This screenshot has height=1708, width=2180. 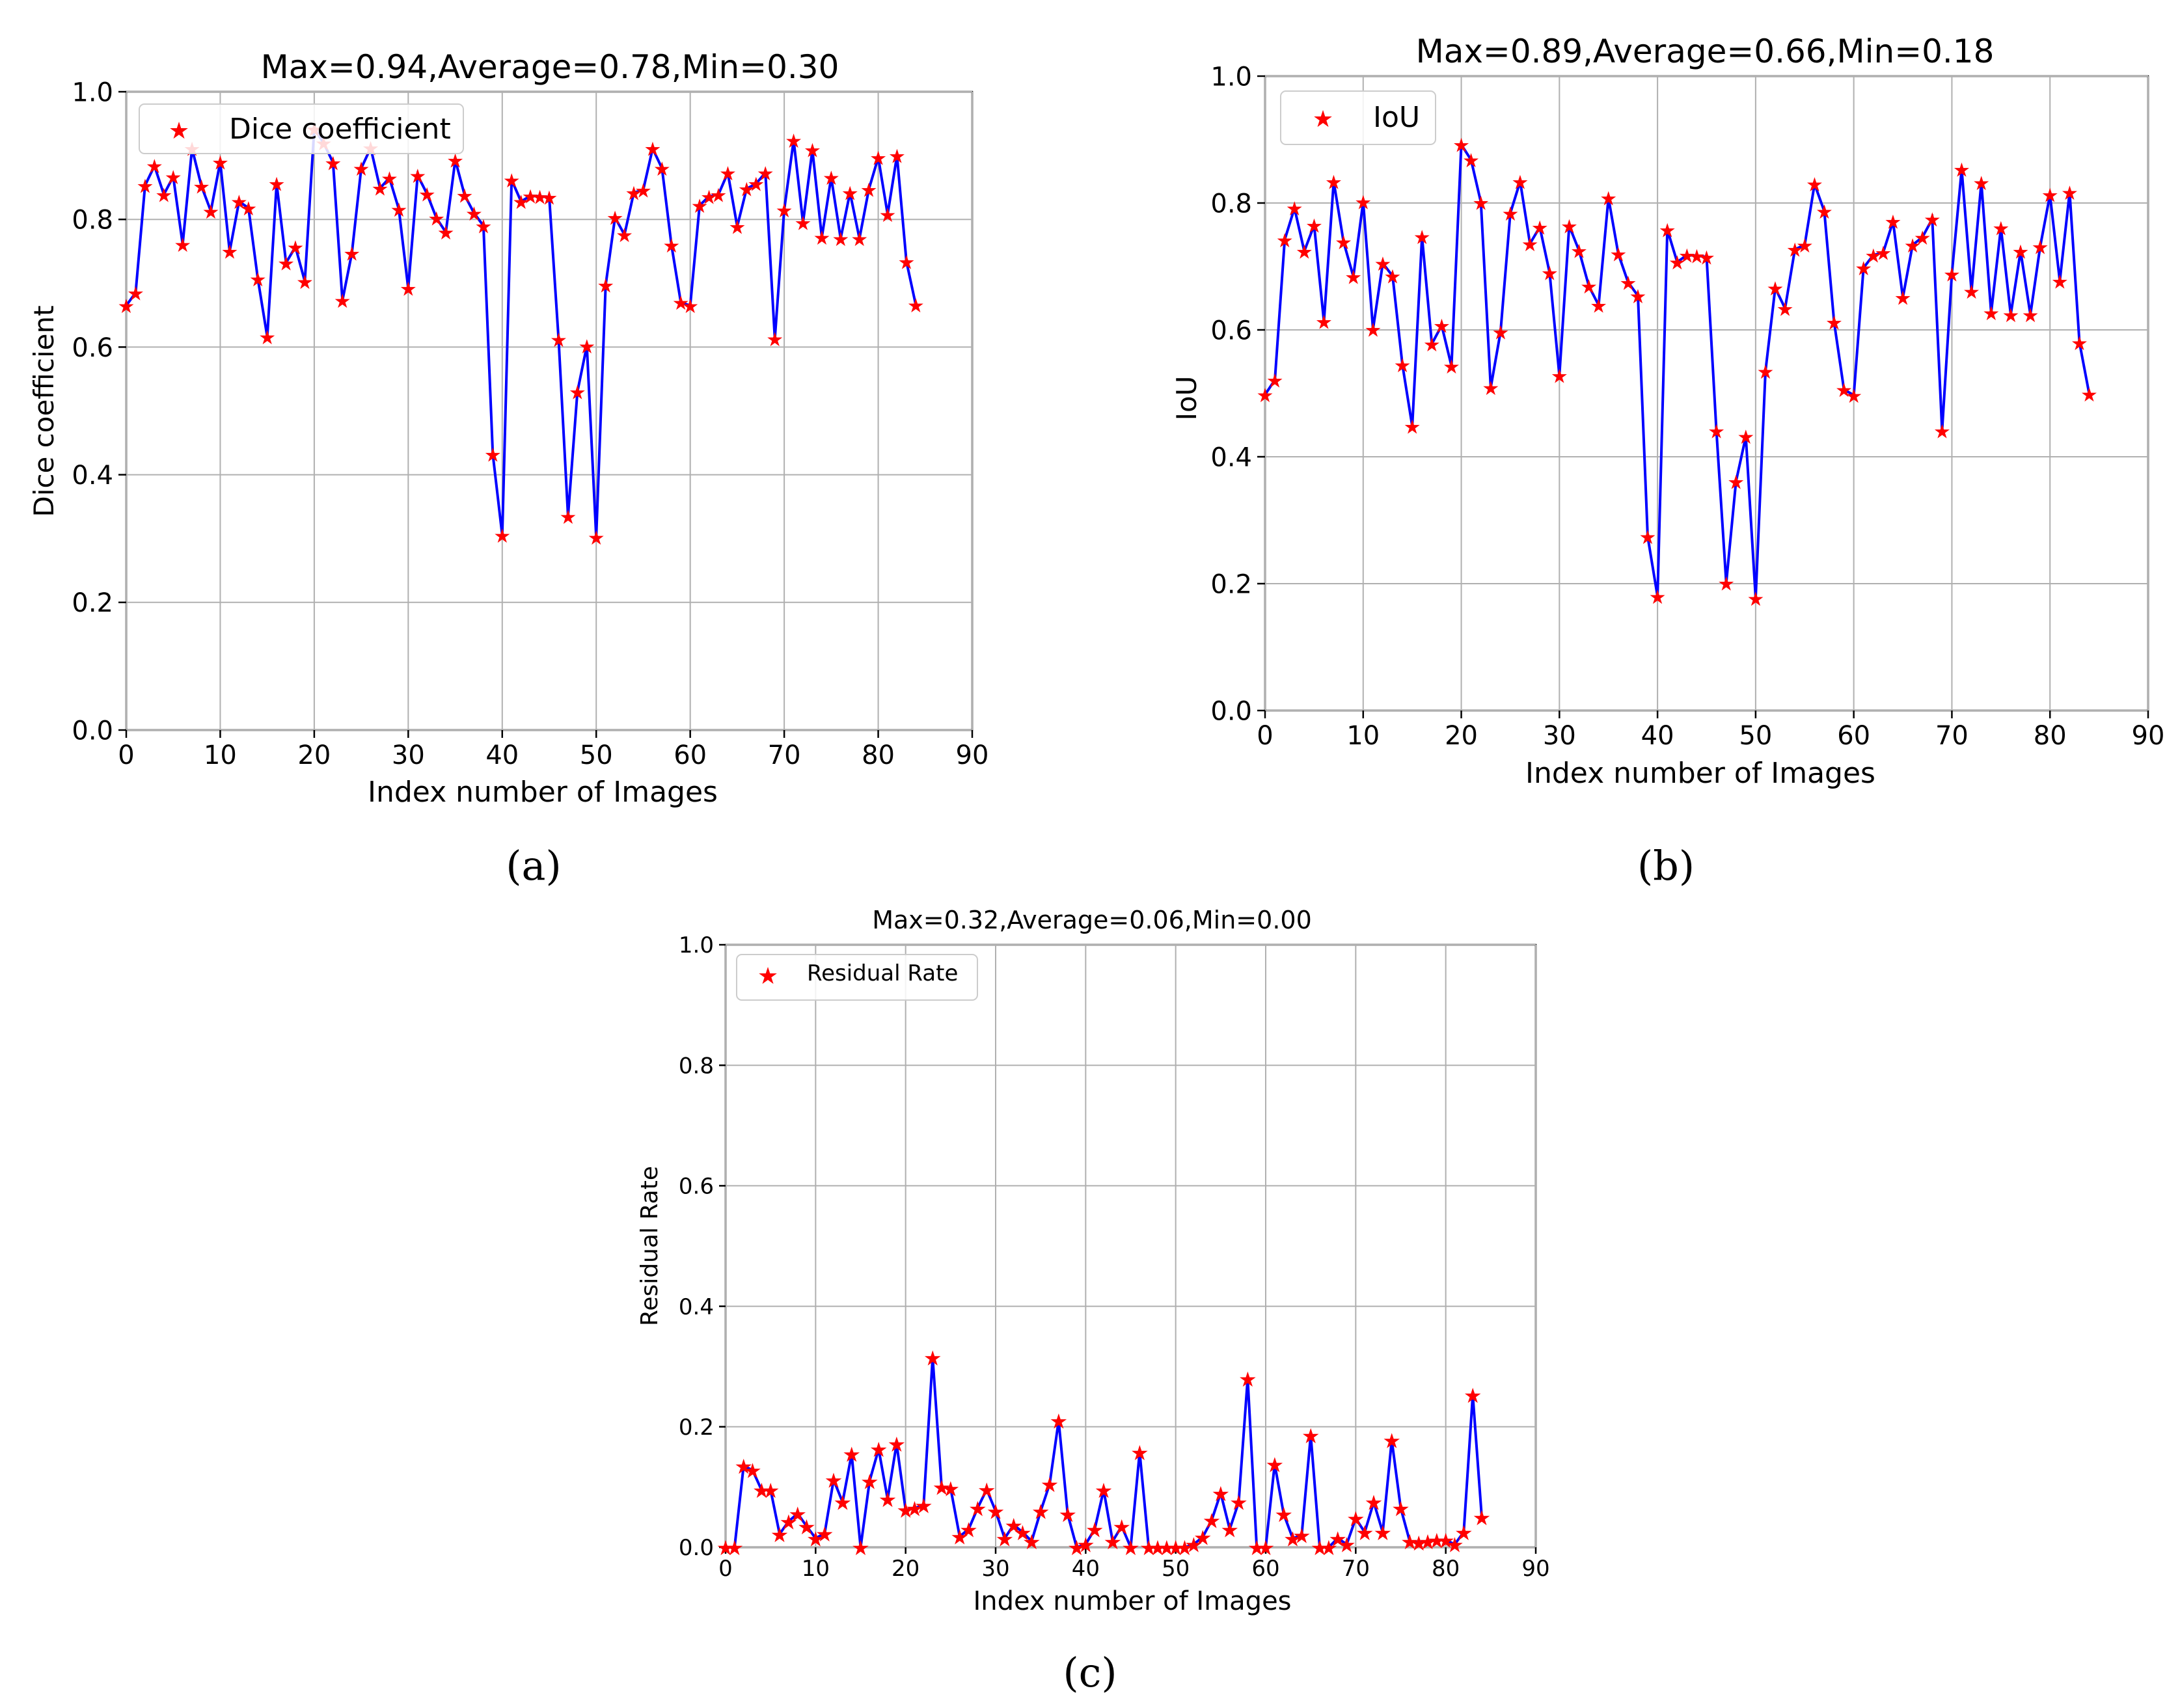 What do you see at coordinates (340, 129) in the screenshot?
I see `legend-label-a: Dice coefficient` at bounding box center [340, 129].